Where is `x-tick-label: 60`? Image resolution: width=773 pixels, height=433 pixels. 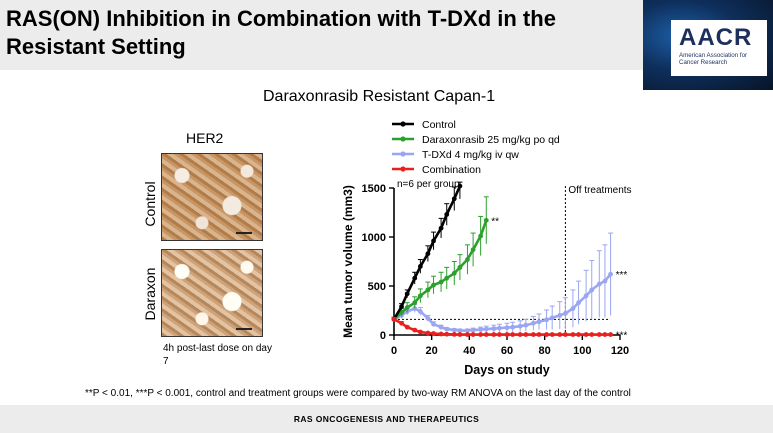
x-tick-label: 60 is located at coordinates (507, 351).